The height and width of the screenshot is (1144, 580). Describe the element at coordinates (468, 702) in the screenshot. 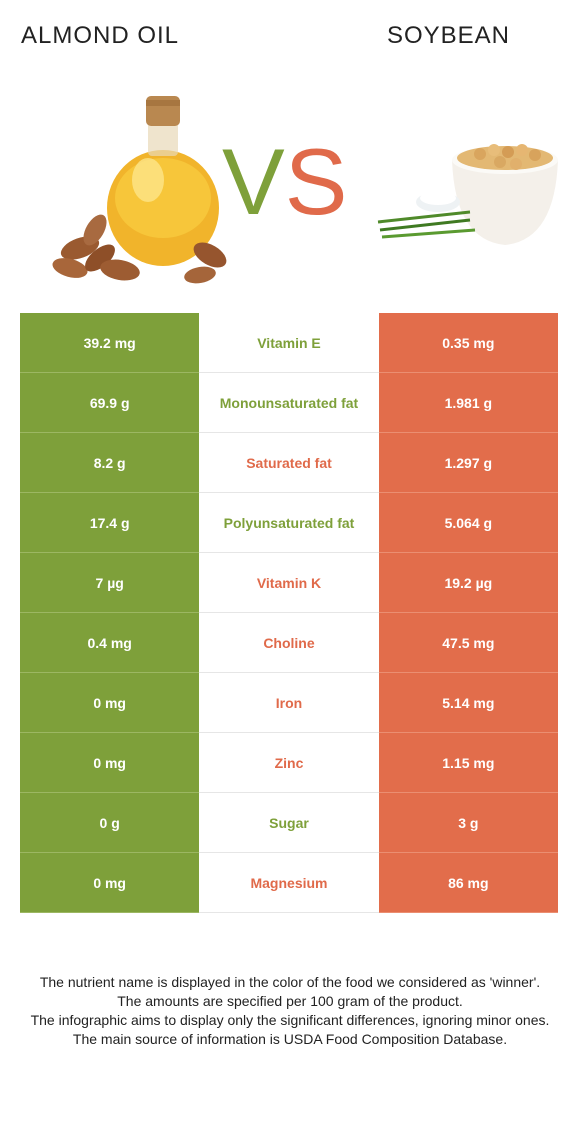

I see `right-value-cell: 5.14 mg` at that location.